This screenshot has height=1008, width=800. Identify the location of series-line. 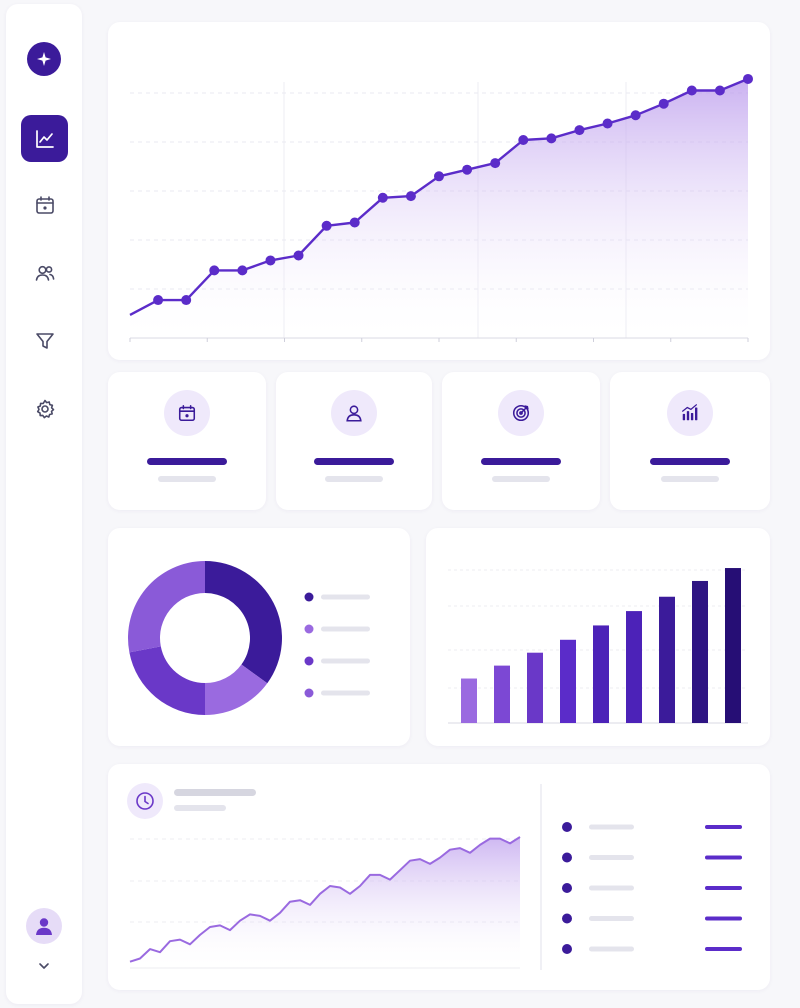
(325, 899).